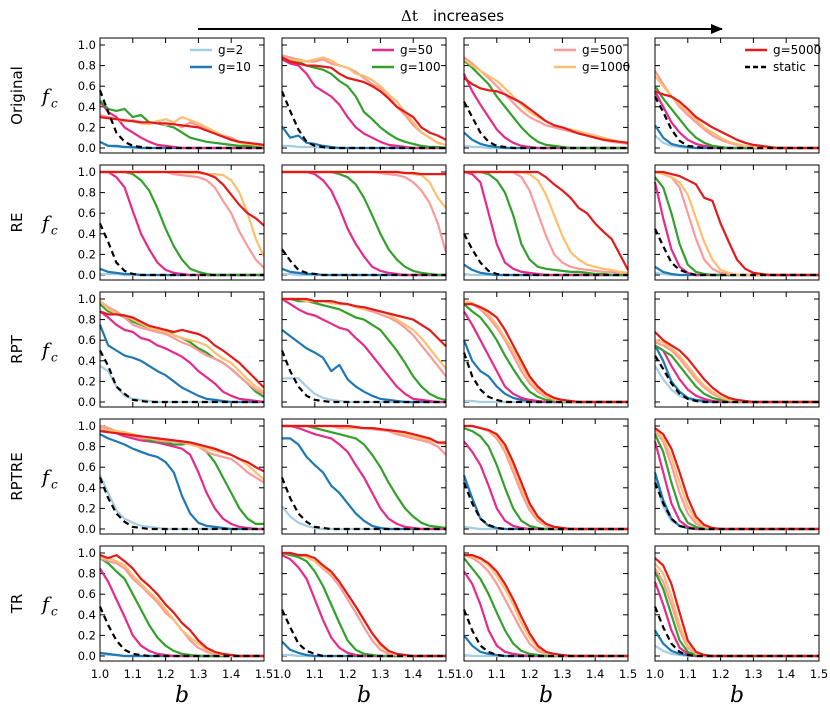  I want to click on panel-r0-c3, so click(737, 95).